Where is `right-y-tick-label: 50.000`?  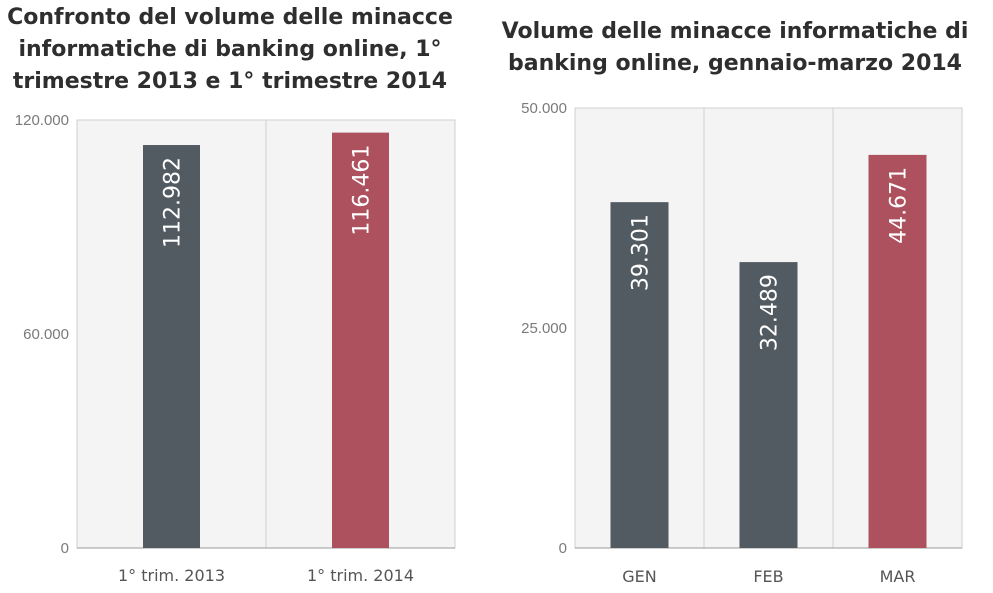 right-y-tick-label: 50.000 is located at coordinates (544, 108).